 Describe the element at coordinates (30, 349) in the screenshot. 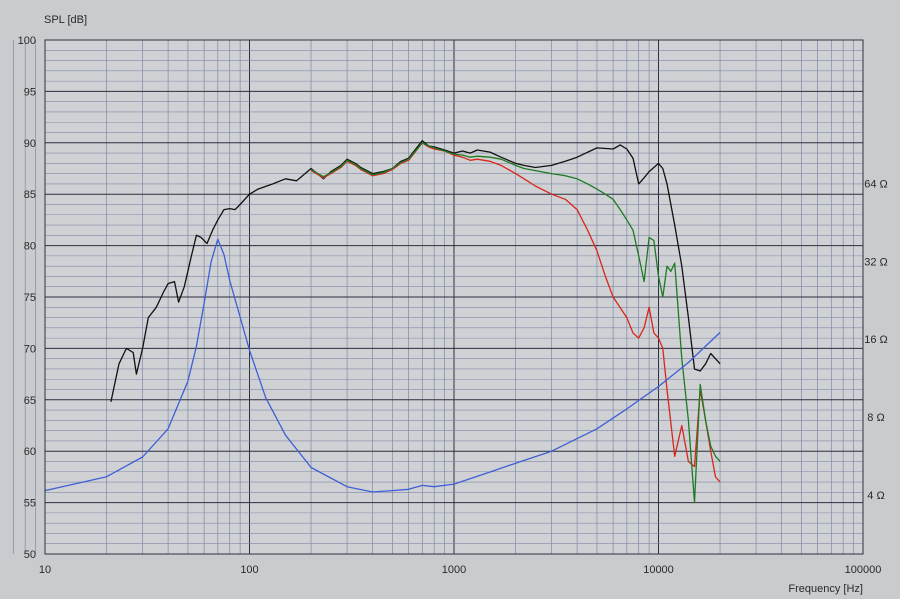

I see `y-tick-label: 70` at that location.